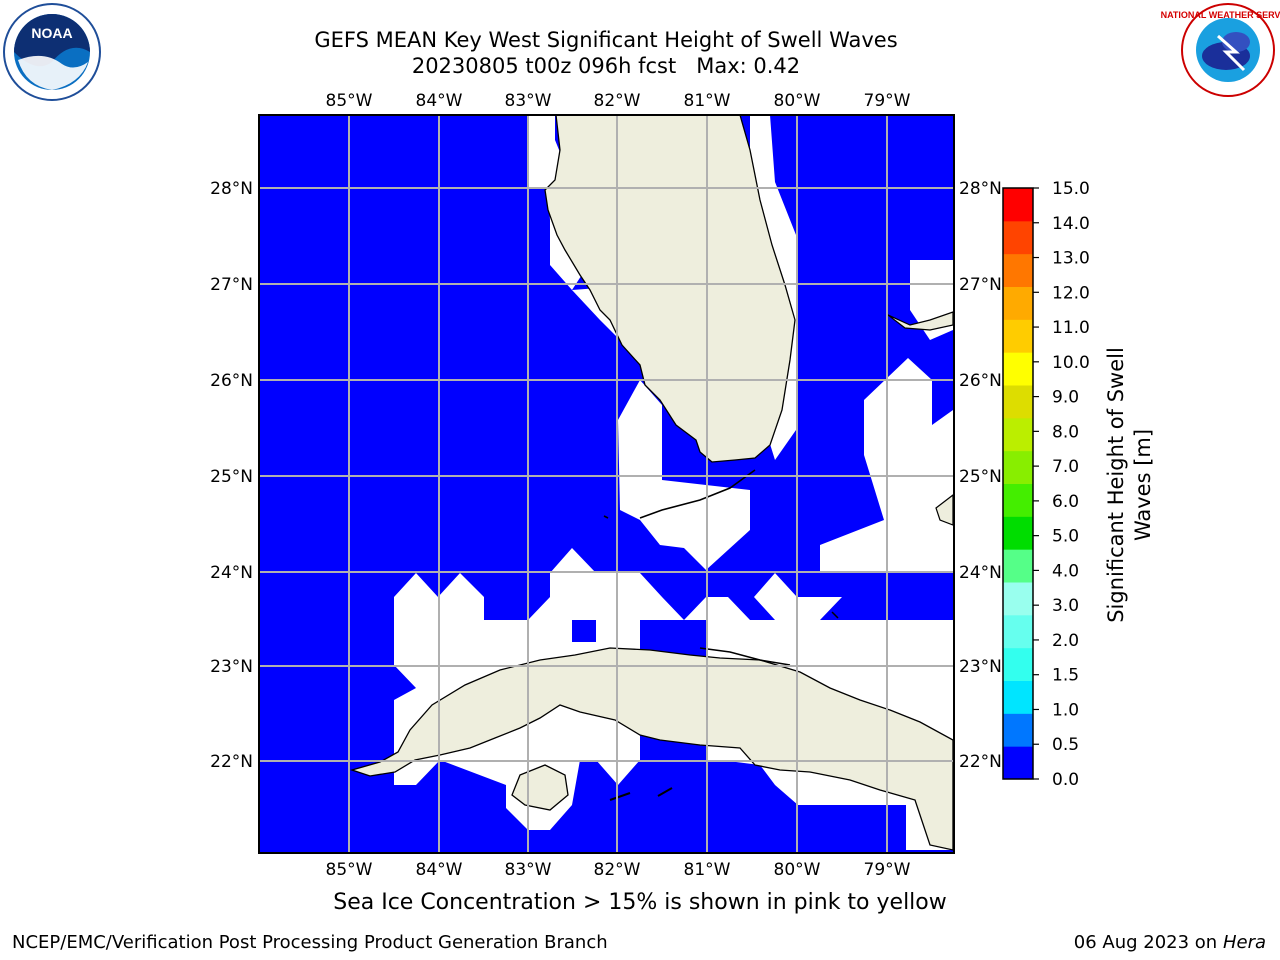 This screenshot has height=960, width=1280. Describe the element at coordinates (540, 787) in the screenshot. I see `isle-of-youth-landmass` at that location.